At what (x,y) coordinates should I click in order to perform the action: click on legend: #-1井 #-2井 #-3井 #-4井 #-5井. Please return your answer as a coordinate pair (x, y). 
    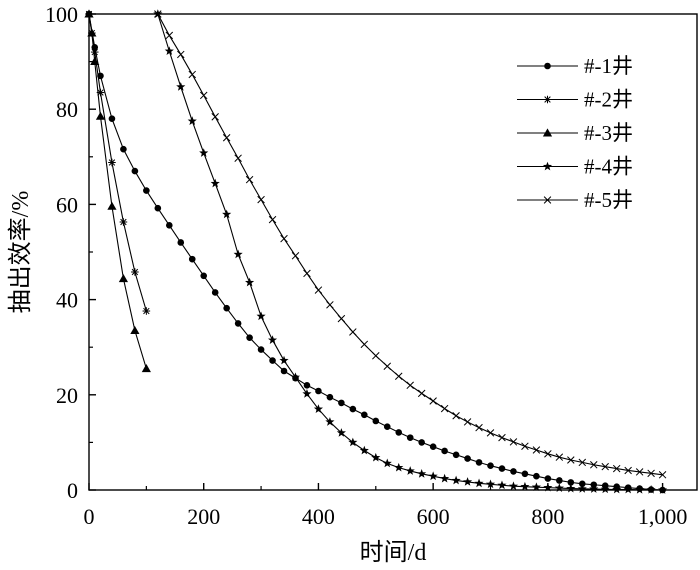
    Looking at the image, I should click on (575, 133).